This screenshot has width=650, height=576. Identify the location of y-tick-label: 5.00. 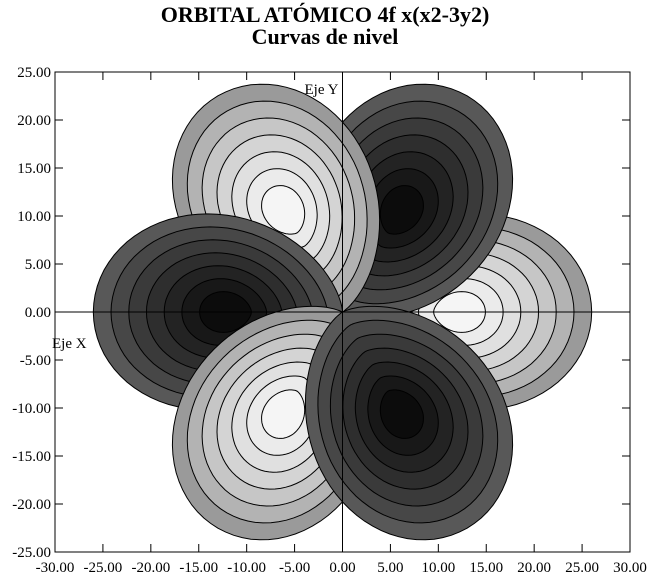
(38, 265).